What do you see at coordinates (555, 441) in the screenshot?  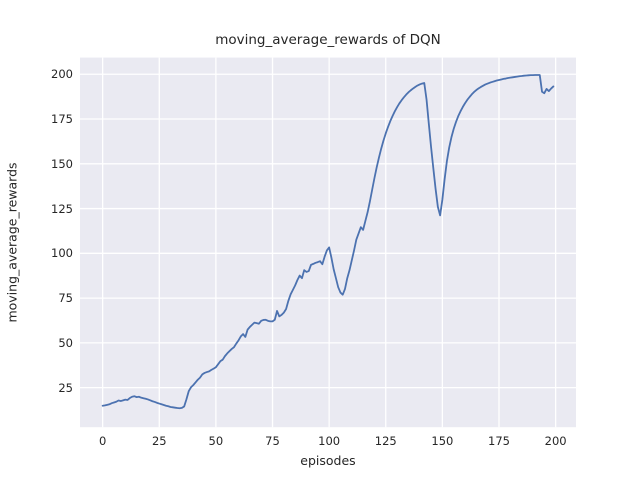 I see `x-tick-label: 200` at bounding box center [555, 441].